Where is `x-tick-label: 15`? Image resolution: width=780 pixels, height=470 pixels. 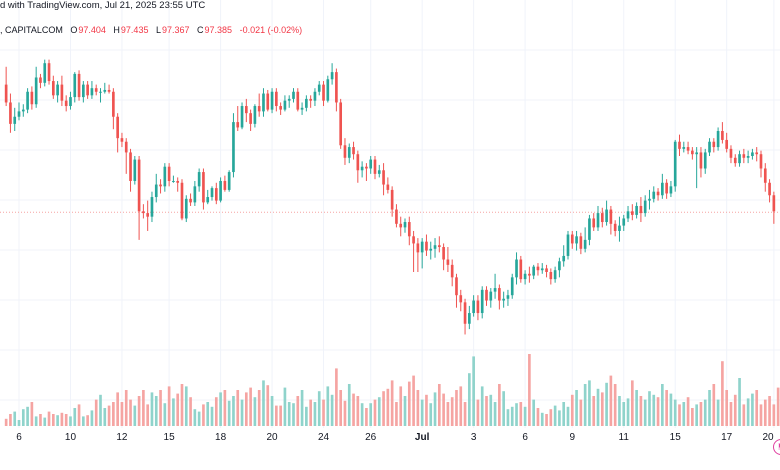
x-tick-label: 15 is located at coordinates (675, 437).